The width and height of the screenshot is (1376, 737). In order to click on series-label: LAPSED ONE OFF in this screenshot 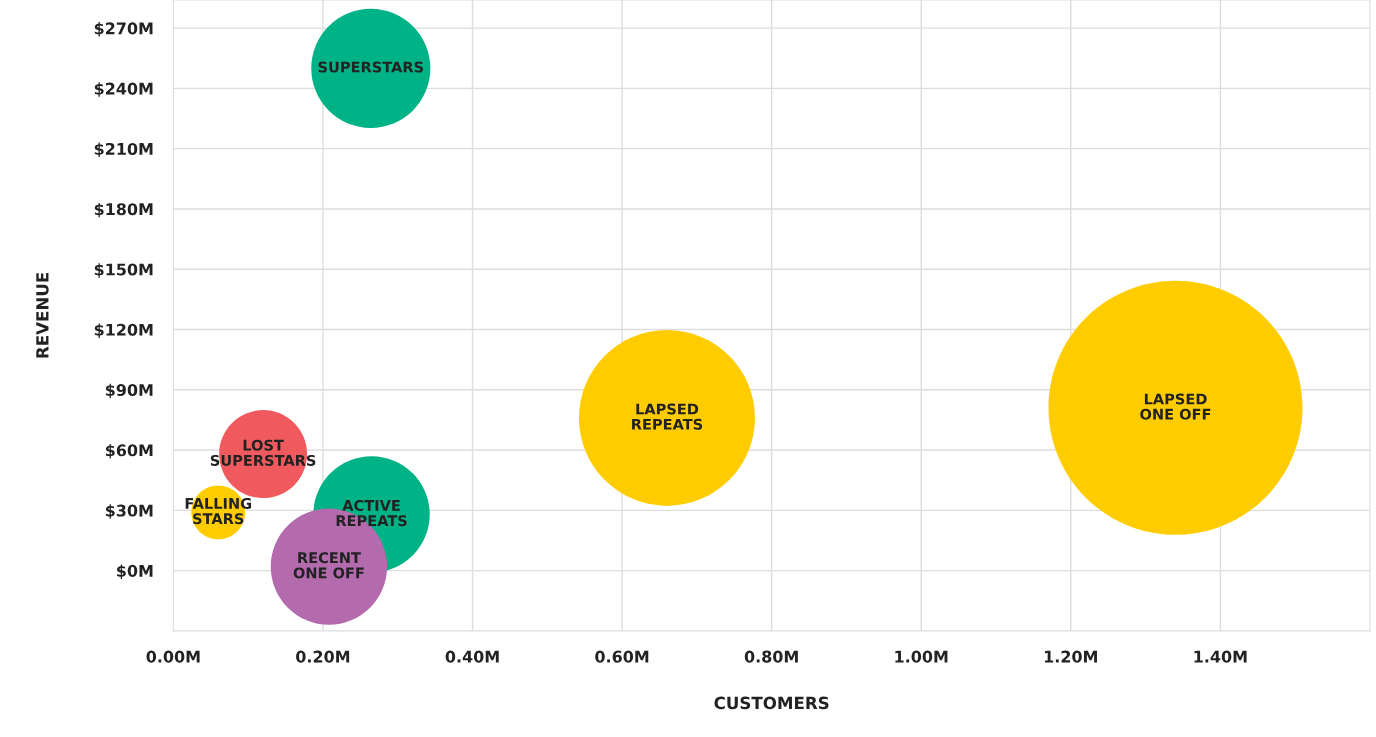, I will do `click(1175, 406)`.